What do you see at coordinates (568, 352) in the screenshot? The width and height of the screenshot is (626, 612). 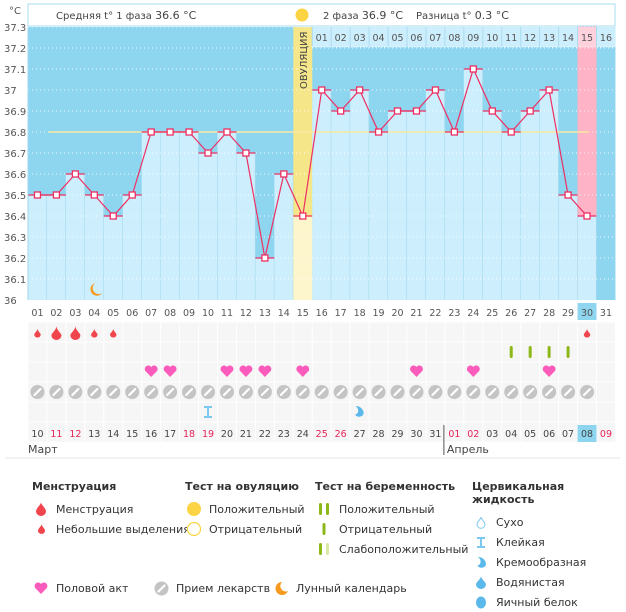 I see `pregnancy-test-icon` at bounding box center [568, 352].